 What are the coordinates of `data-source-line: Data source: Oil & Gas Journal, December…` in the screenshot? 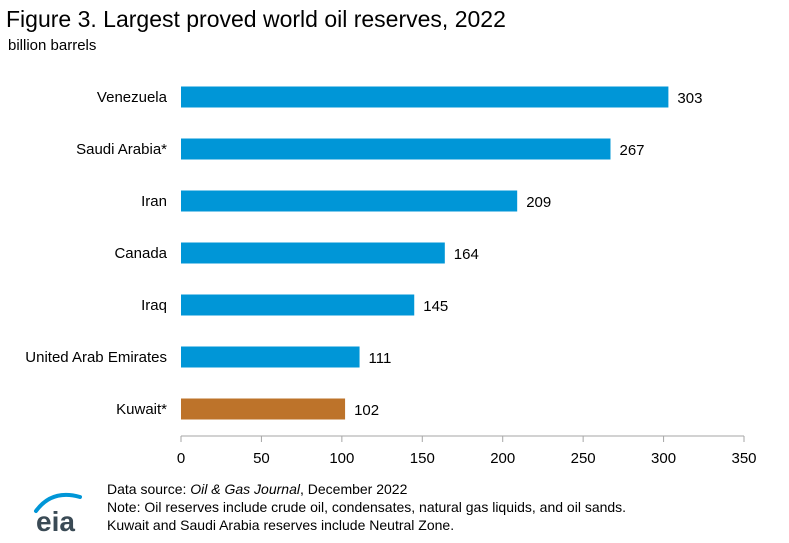 It's located at (257, 489).